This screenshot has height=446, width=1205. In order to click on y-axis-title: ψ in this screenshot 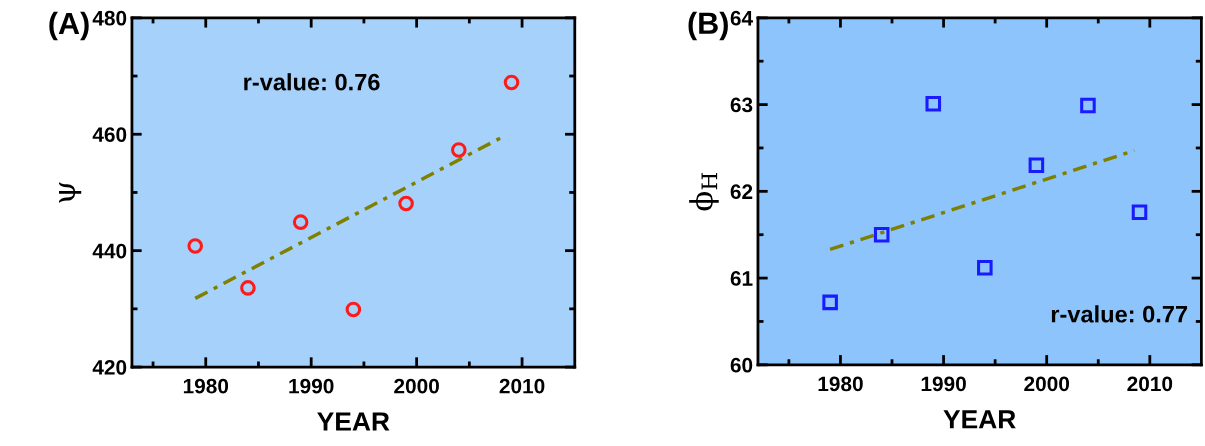, I will do `click(70, 192)`.